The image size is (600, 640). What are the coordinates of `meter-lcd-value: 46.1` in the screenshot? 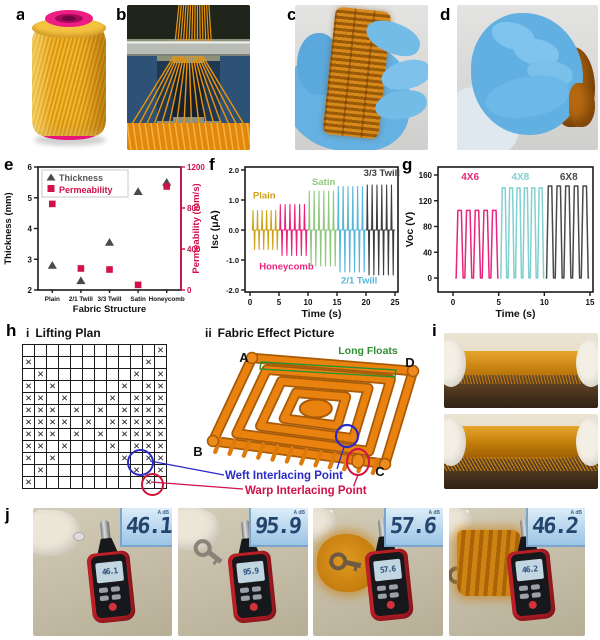 It's located at (109, 571).